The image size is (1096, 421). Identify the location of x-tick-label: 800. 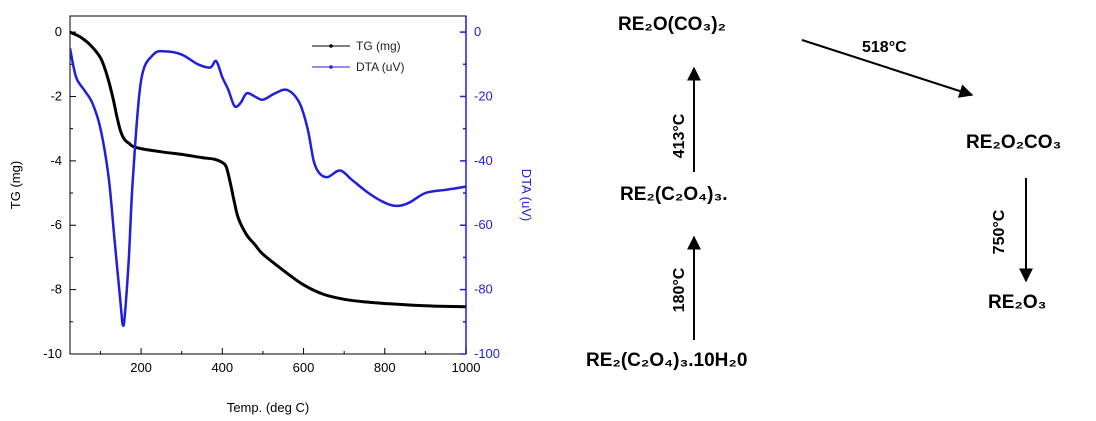
(385, 367).